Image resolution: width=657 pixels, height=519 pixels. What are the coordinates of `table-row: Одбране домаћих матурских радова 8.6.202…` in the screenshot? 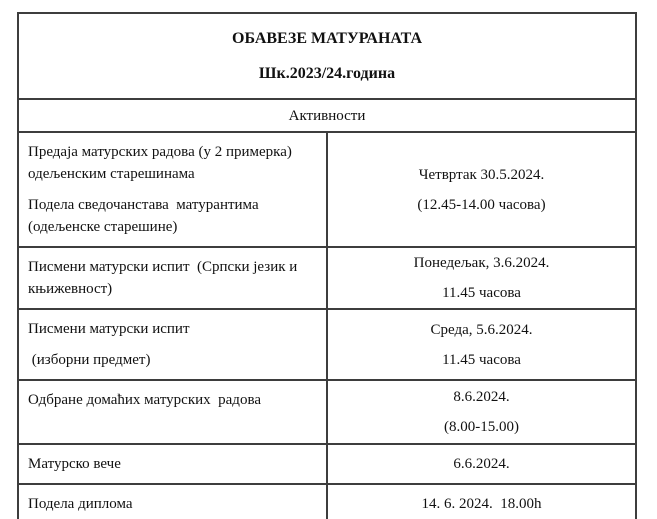 It's located at (327, 412).